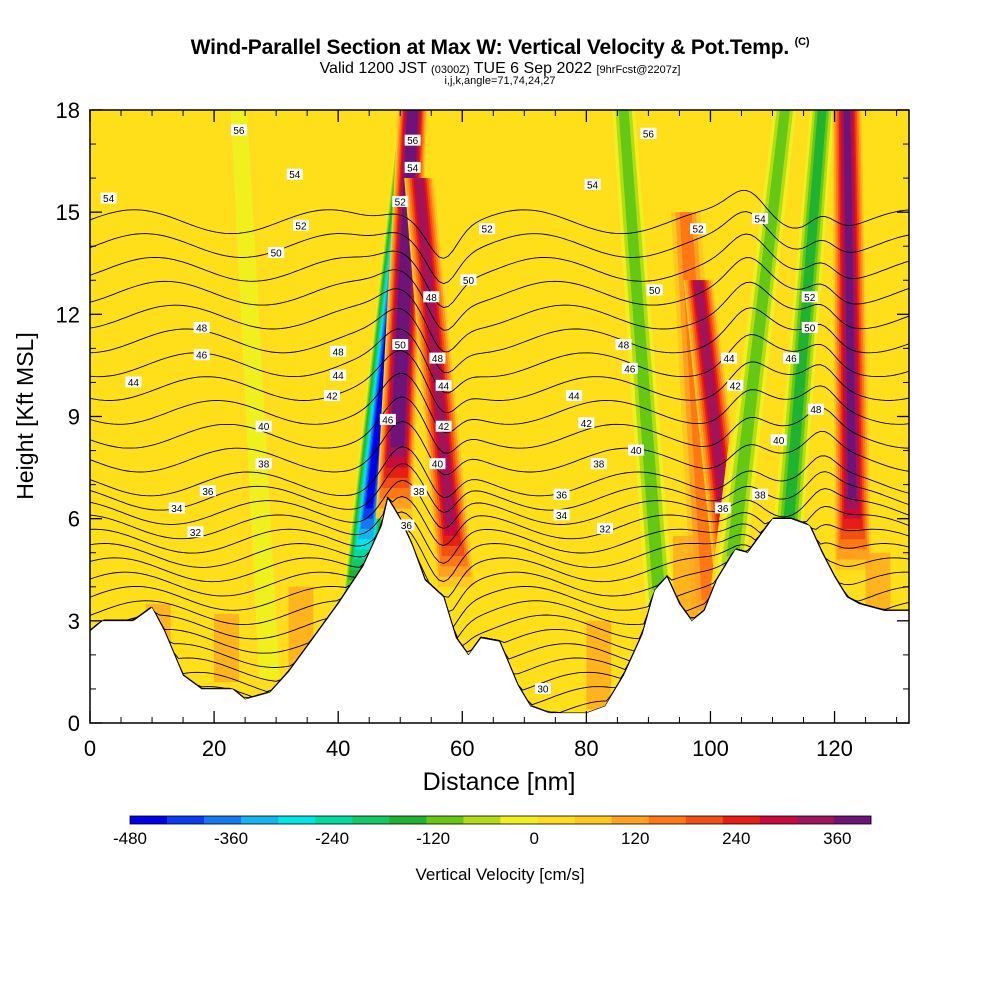  I want to click on contour-label-3: 52, so click(300, 225).